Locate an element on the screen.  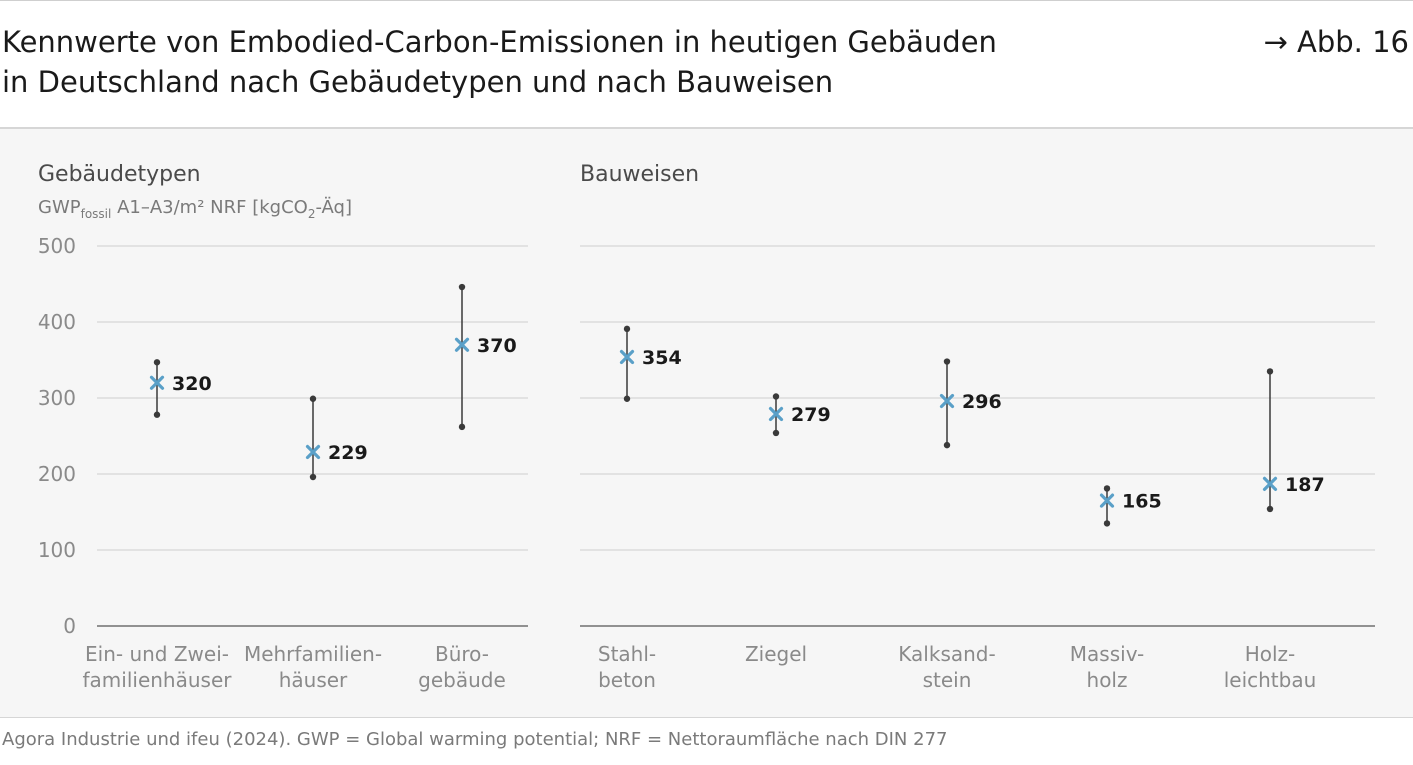
value-label: 370 is located at coordinates (497, 346).